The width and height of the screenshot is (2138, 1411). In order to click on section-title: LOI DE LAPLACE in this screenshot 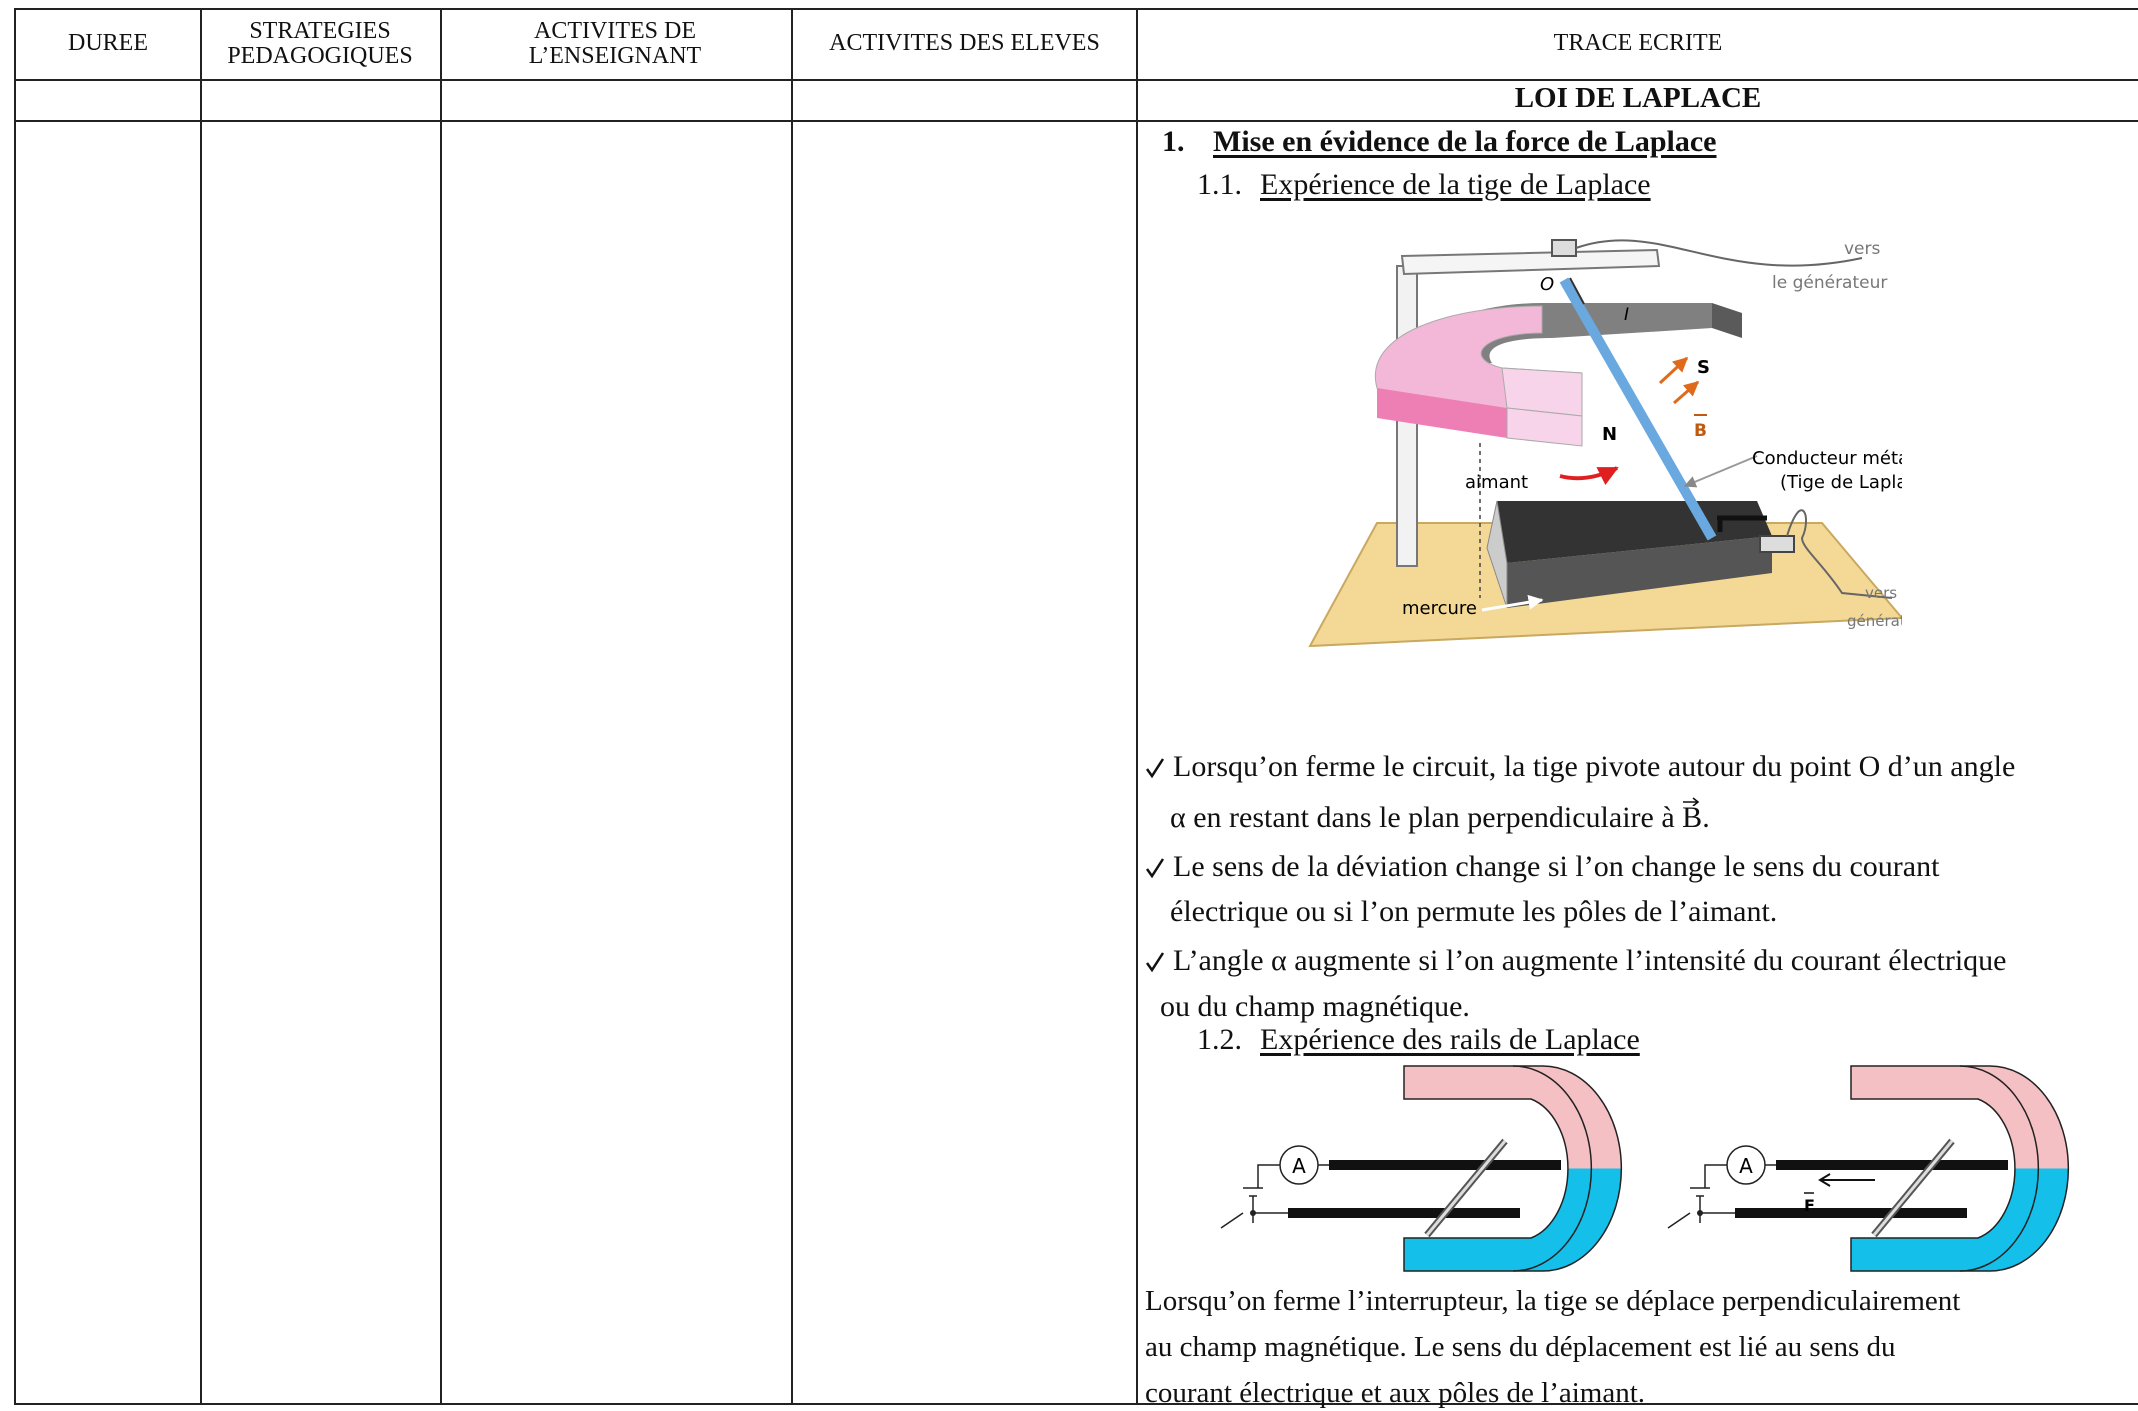, I will do `click(1638, 98)`.